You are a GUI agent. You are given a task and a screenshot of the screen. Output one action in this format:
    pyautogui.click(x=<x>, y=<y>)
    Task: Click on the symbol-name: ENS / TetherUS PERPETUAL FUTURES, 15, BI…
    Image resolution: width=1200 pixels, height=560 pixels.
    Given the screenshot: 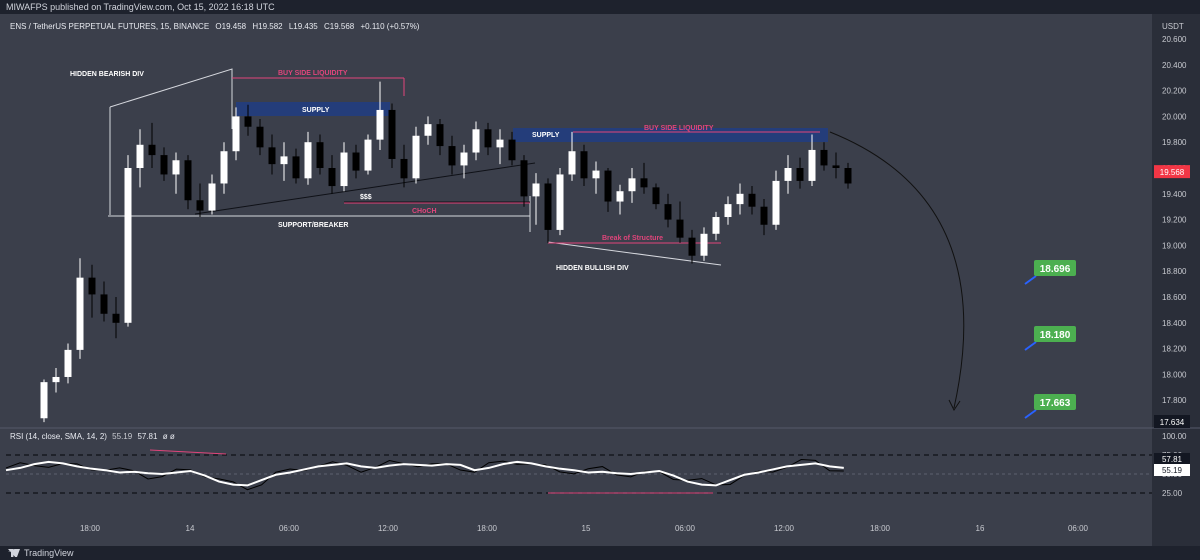 What is the action you would take?
    pyautogui.click(x=110, y=26)
    